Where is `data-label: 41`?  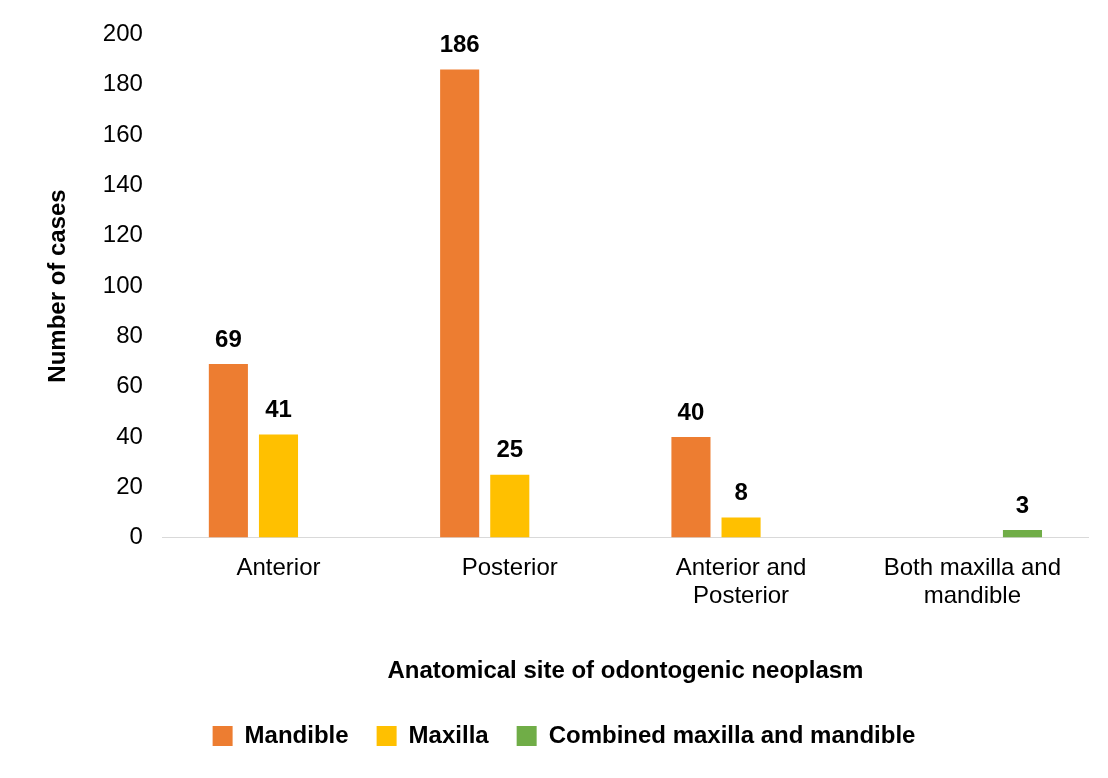
data-label: 41 is located at coordinates (278, 409).